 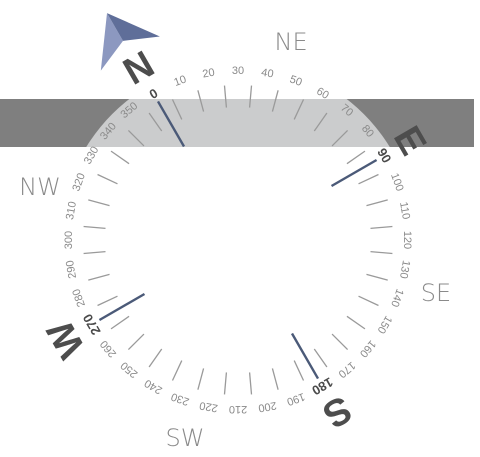 What do you see at coordinates (79, 182) in the screenshot?
I see `degree-label: 320` at bounding box center [79, 182].